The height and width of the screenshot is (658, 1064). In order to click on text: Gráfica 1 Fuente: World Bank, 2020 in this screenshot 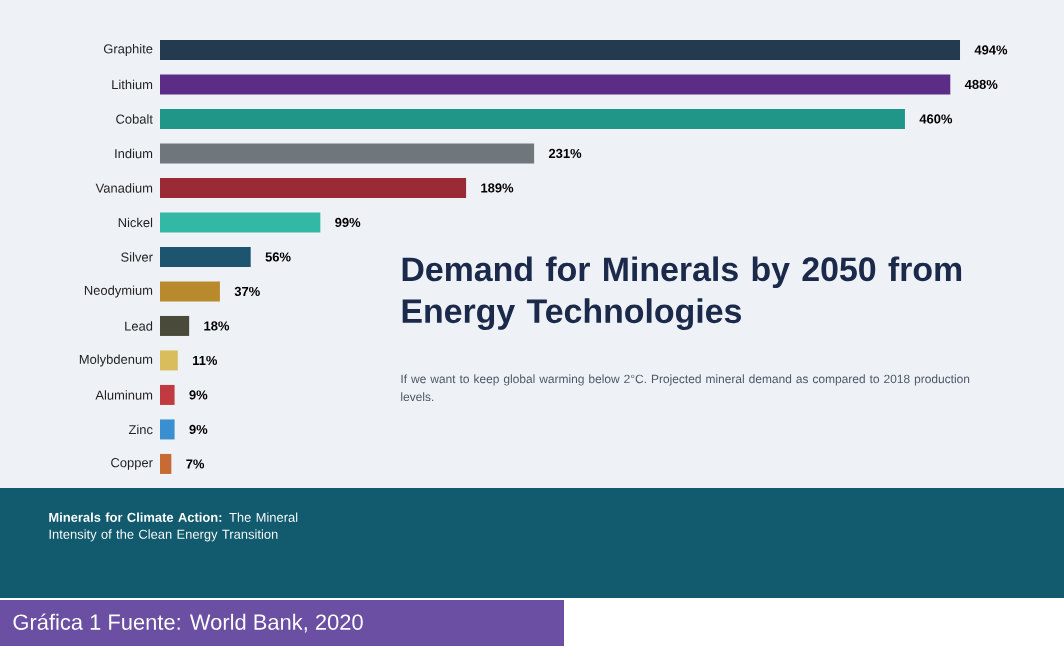, I will do `click(188, 623)`.